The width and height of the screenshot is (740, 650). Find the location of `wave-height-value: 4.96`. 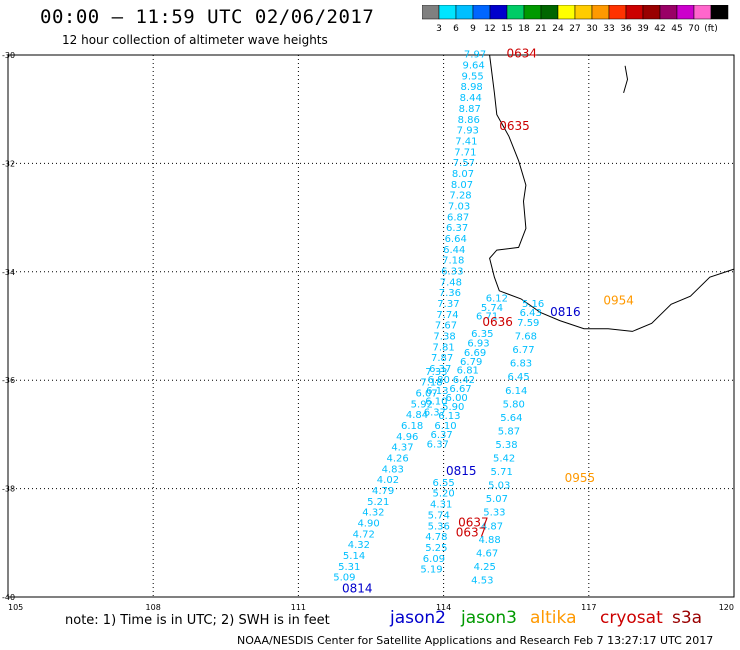

wave-height-value: 4.96 is located at coordinates (407, 437).